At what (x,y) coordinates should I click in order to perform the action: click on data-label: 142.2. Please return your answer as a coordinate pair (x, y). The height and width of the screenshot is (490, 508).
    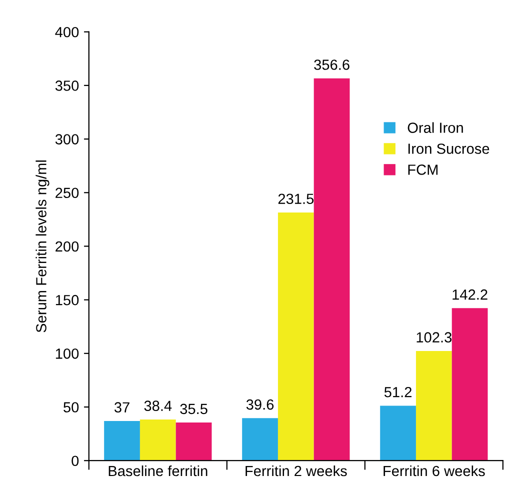
    Looking at the image, I should click on (470, 294).